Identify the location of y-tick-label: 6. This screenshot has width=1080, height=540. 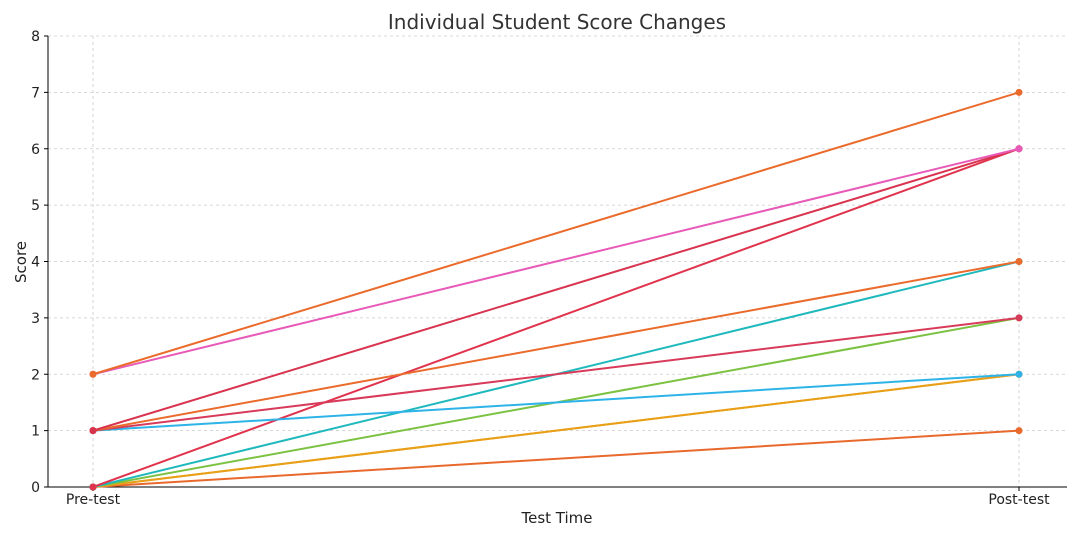
(35, 150).